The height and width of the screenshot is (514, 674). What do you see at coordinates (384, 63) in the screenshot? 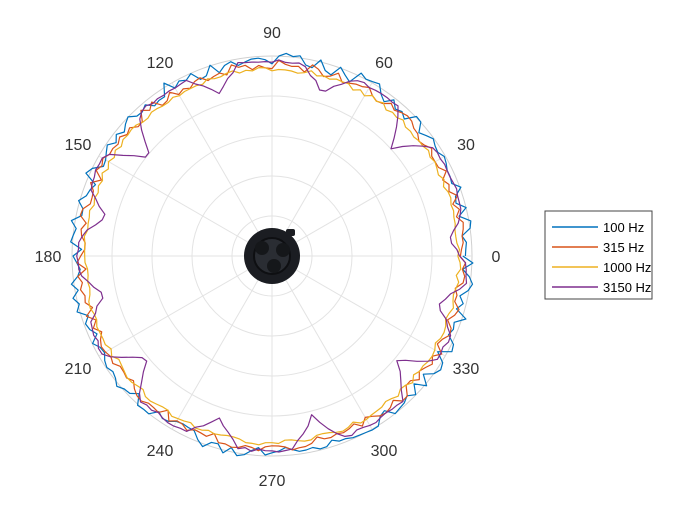
I see `angle-tick-label: 60` at bounding box center [384, 63].